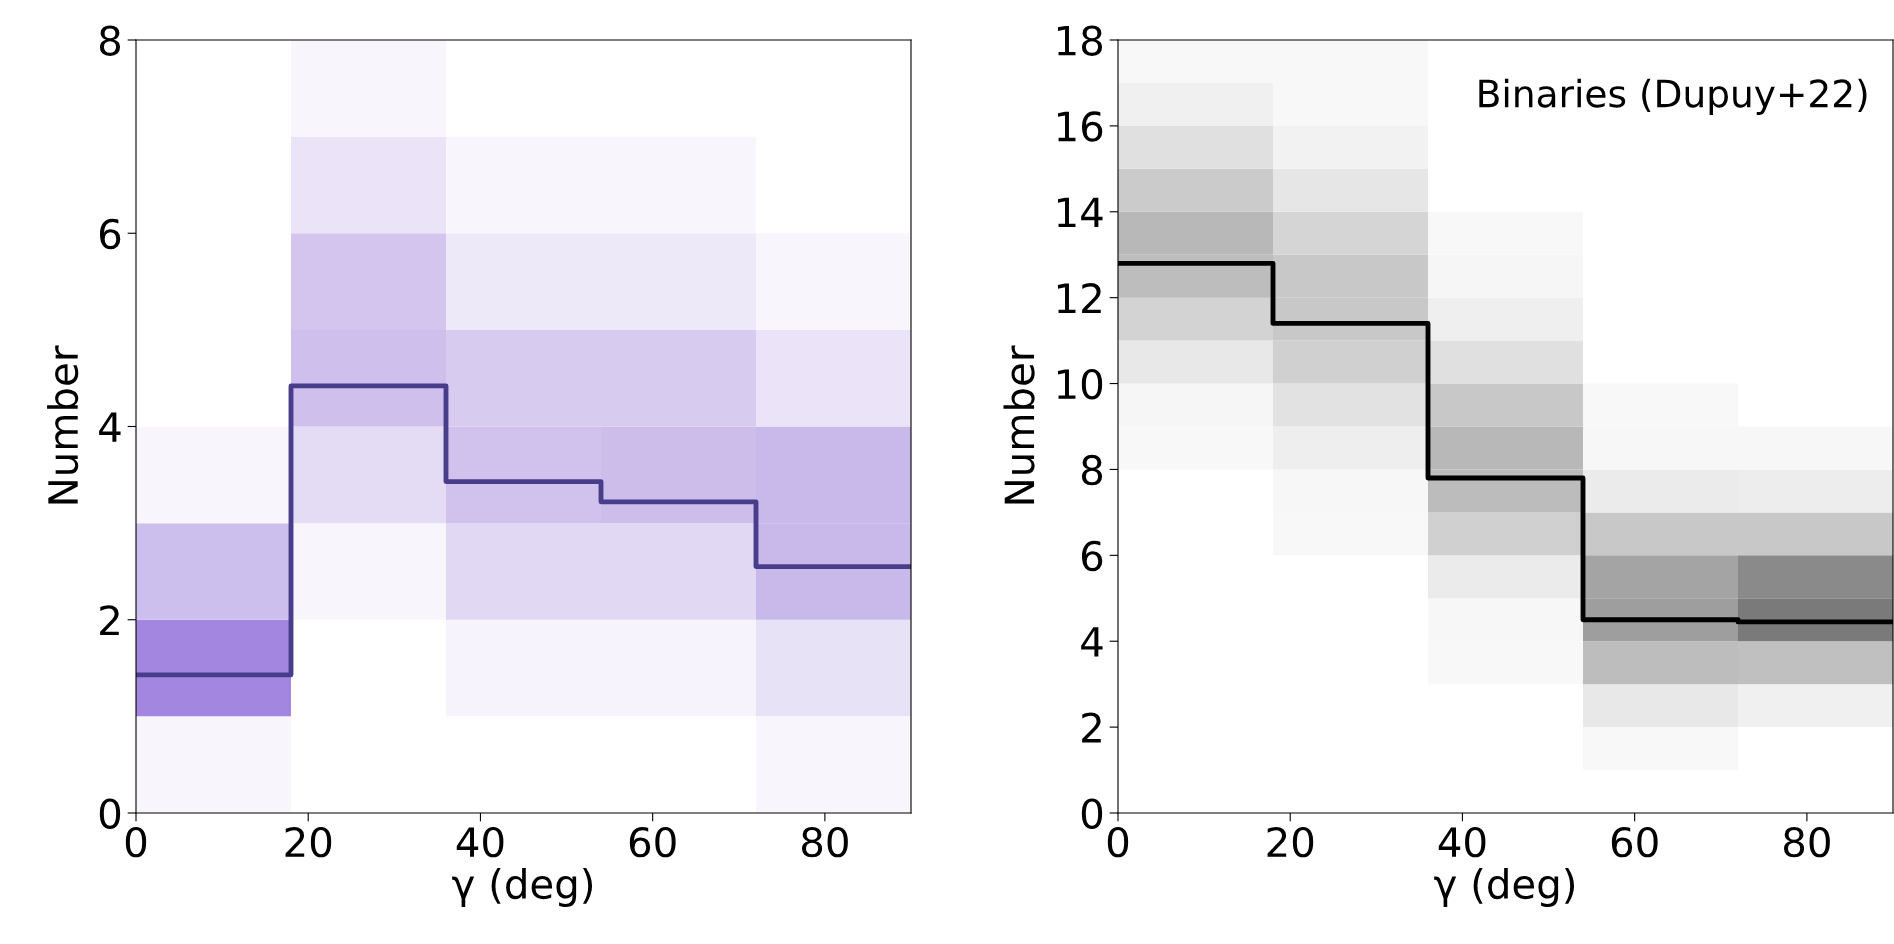 This screenshot has width=1894, height=944. What do you see at coordinates (1080, 126) in the screenshot?
I see `y-tick-label: 16` at bounding box center [1080, 126].